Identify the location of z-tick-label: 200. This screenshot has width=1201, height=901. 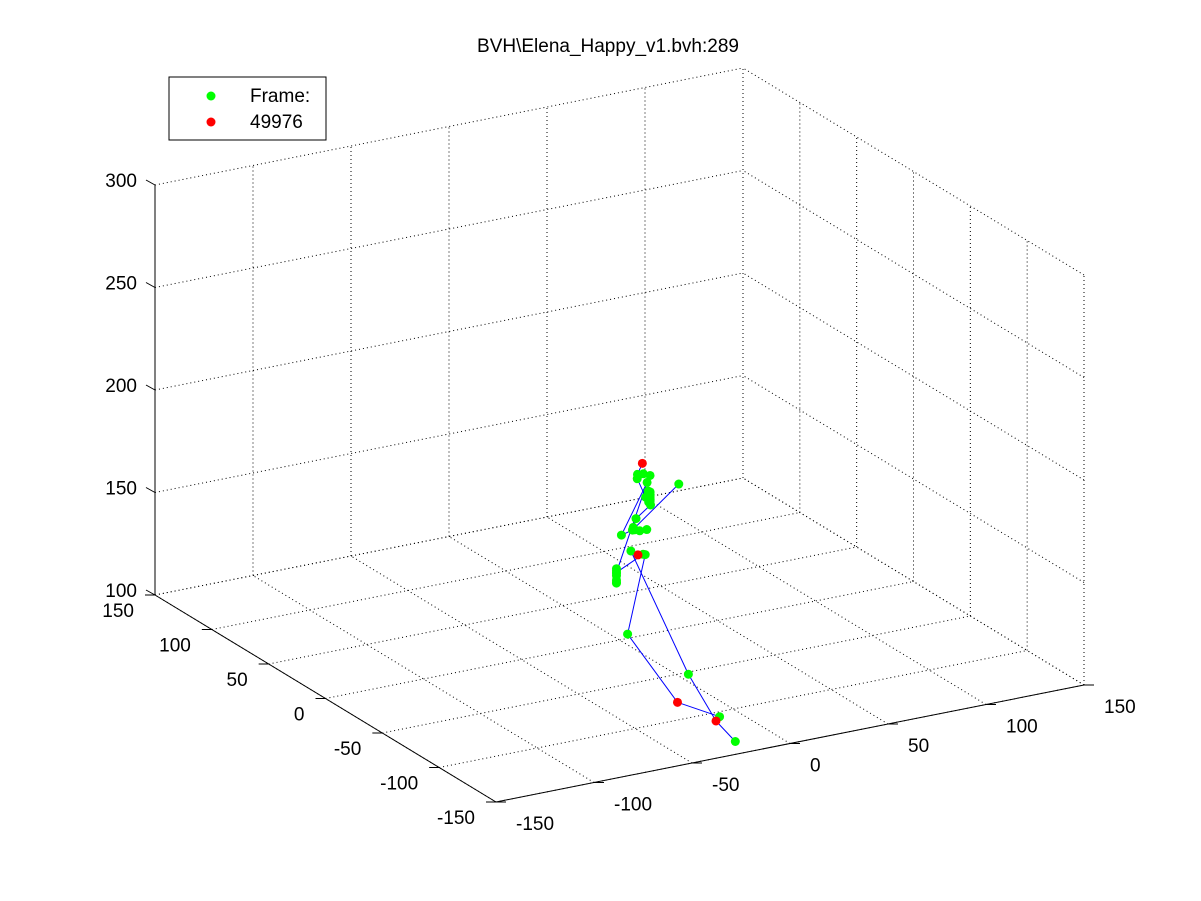
(121, 386).